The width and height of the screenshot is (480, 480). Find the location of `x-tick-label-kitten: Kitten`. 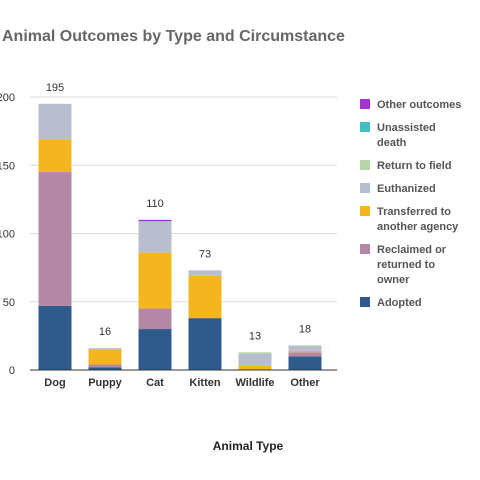

x-tick-label-kitten: Kitten is located at coordinates (204, 383).